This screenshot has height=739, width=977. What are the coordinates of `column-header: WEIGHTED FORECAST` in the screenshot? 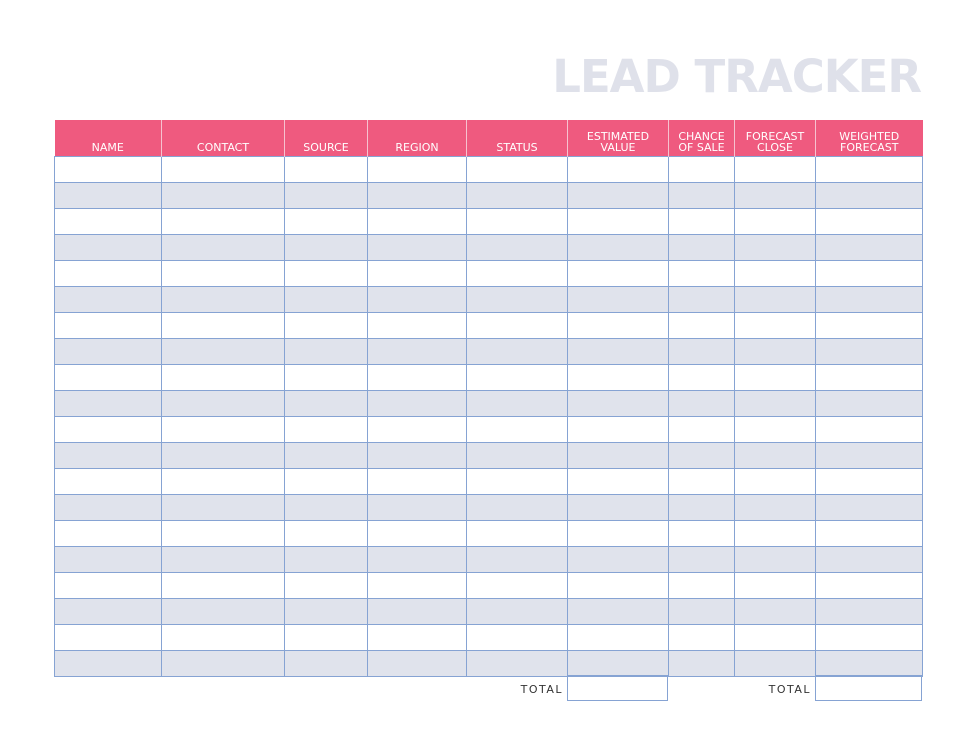 It's located at (869, 138).